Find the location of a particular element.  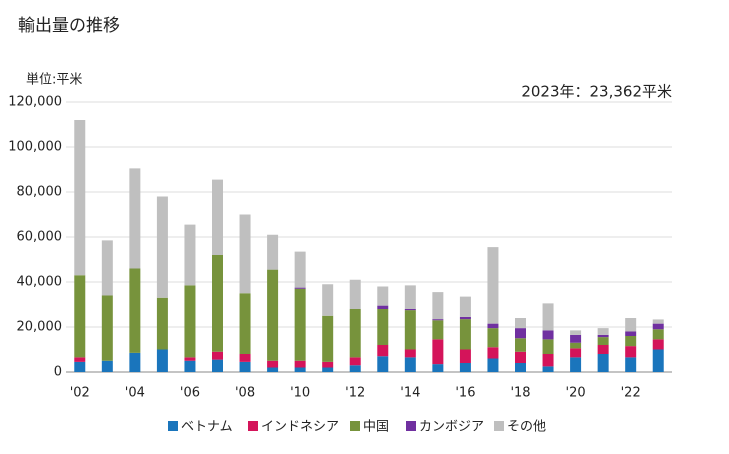

x-tick-label: '08 is located at coordinates (245, 393).